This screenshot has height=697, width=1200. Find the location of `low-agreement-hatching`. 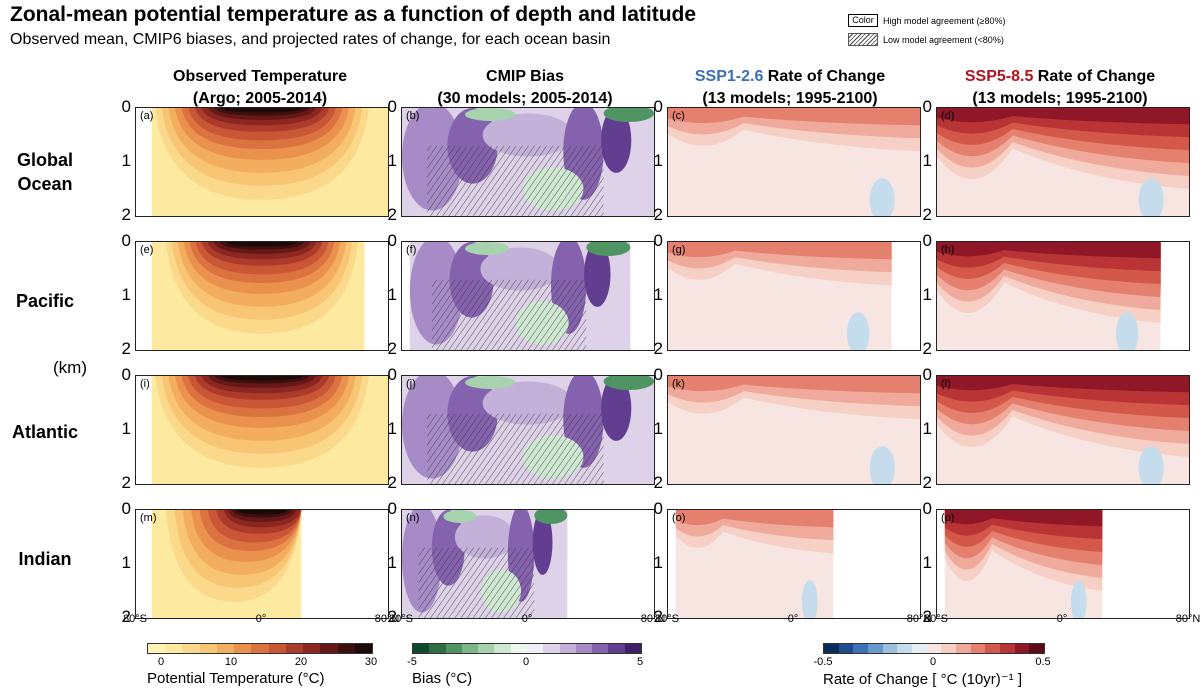

low-agreement-hatching is located at coordinates (515, 180).